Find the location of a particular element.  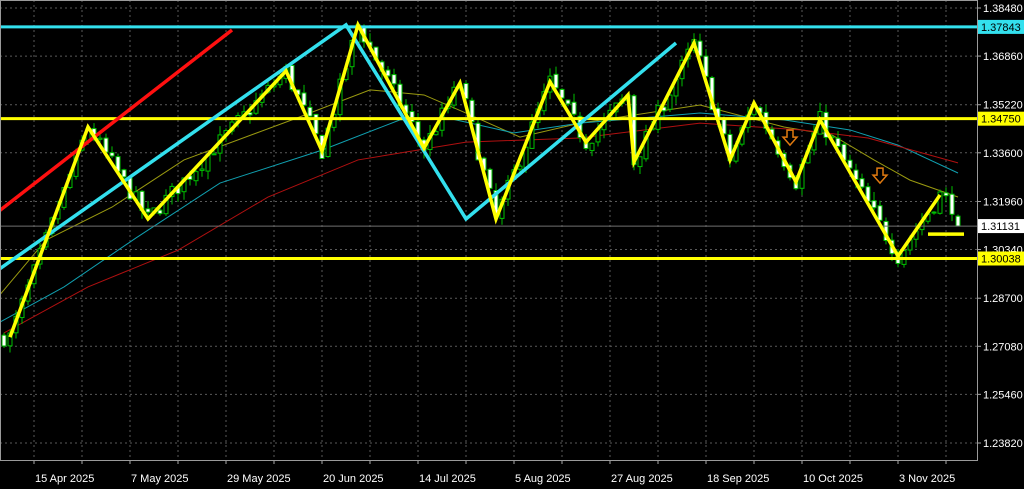

level-price-label: 1.37843 is located at coordinates (1001, 28).